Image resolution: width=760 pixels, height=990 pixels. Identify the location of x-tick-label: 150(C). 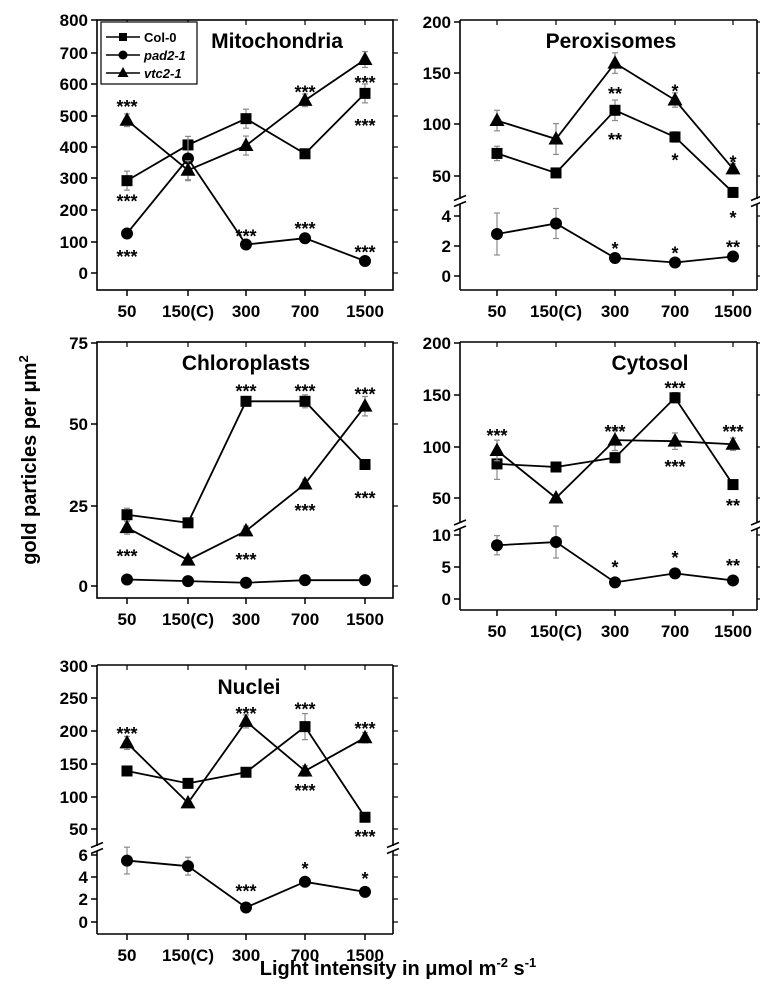
(188, 311).